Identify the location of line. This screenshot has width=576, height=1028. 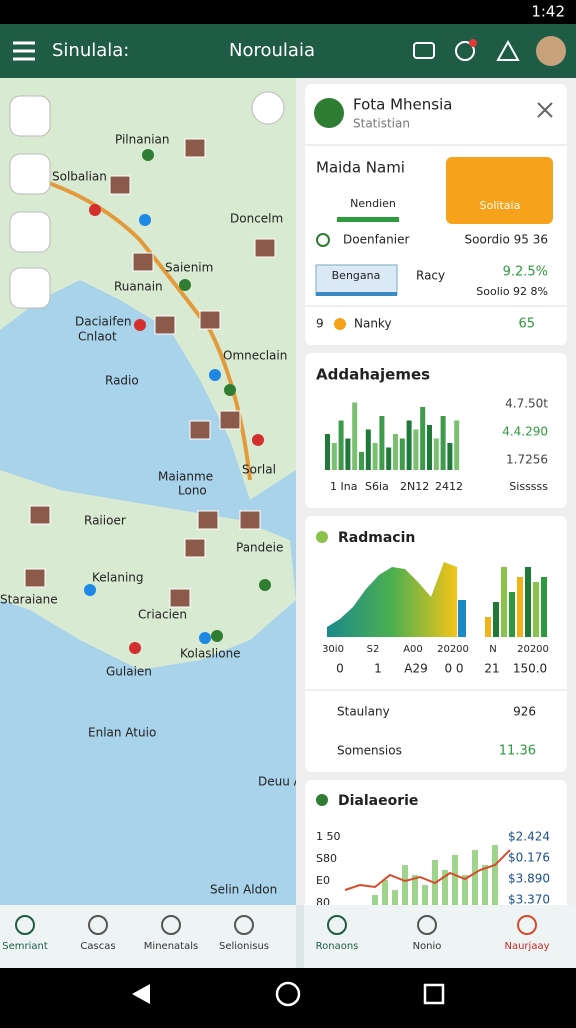
(427, 870).